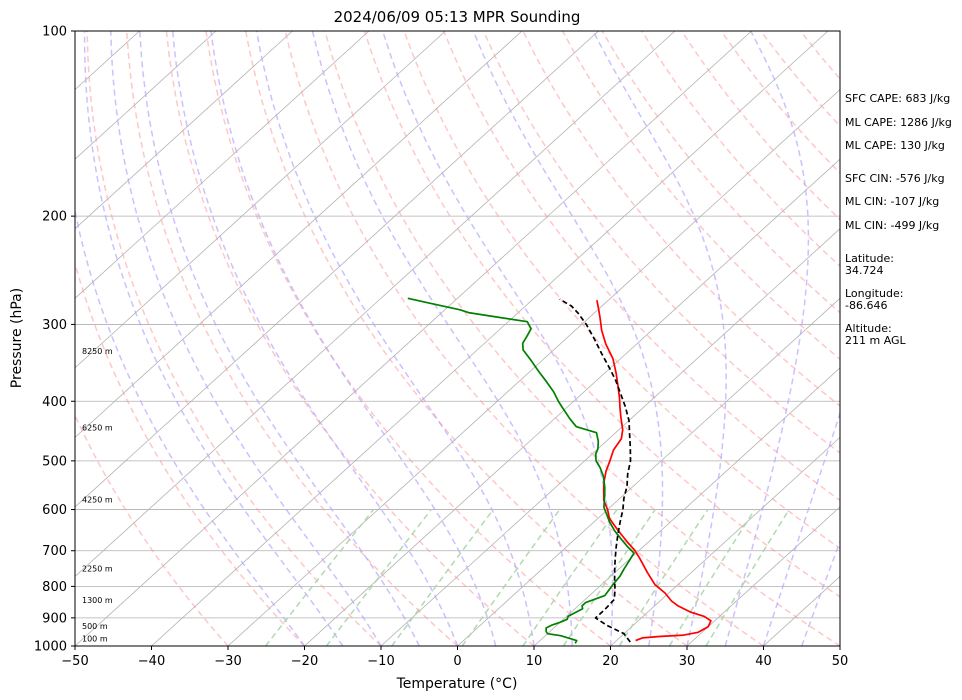 The image size is (962, 700). I want to click on height-label: 8250 m, so click(97, 351).